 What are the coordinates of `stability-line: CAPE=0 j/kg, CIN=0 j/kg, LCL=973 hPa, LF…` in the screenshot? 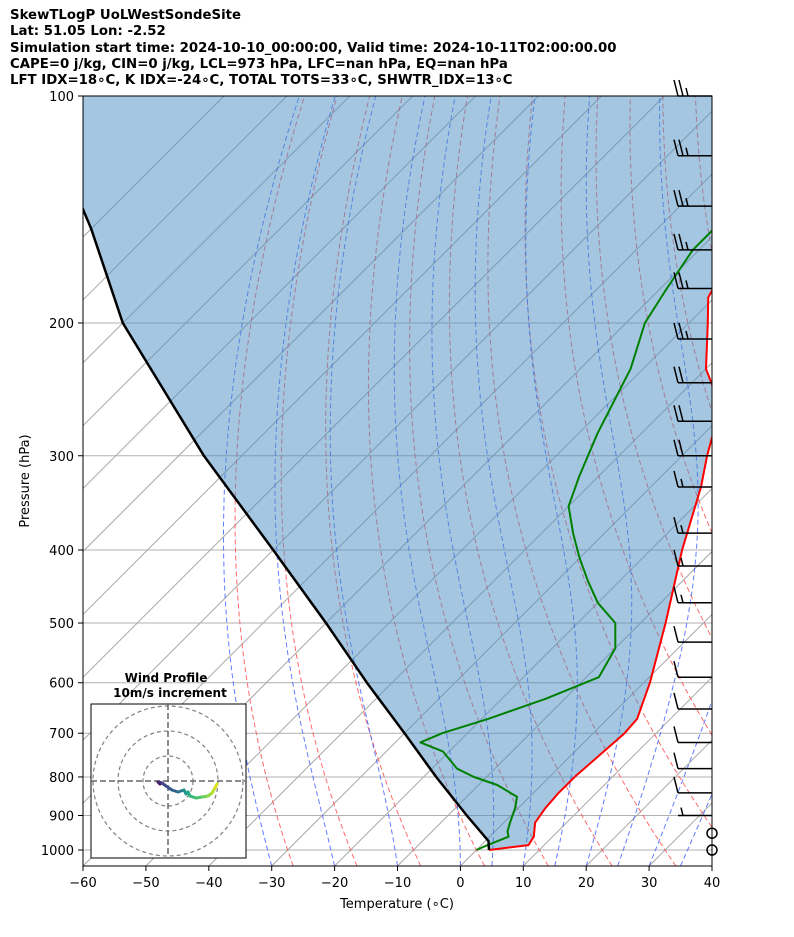 It's located at (259, 64).